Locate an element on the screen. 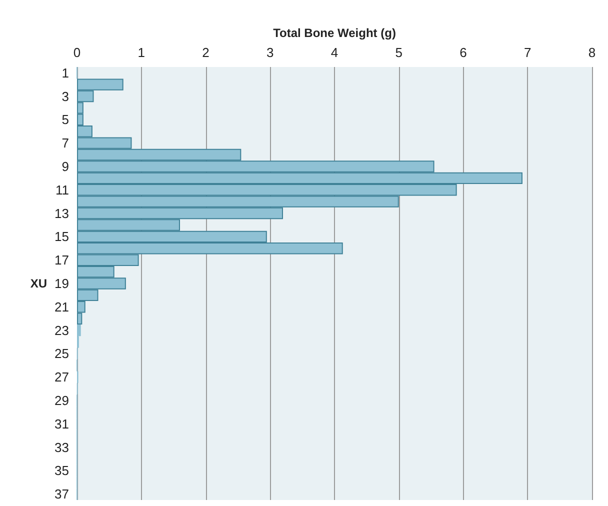 The image size is (608, 506). y-tick-label: 15 is located at coordinates (61, 236).